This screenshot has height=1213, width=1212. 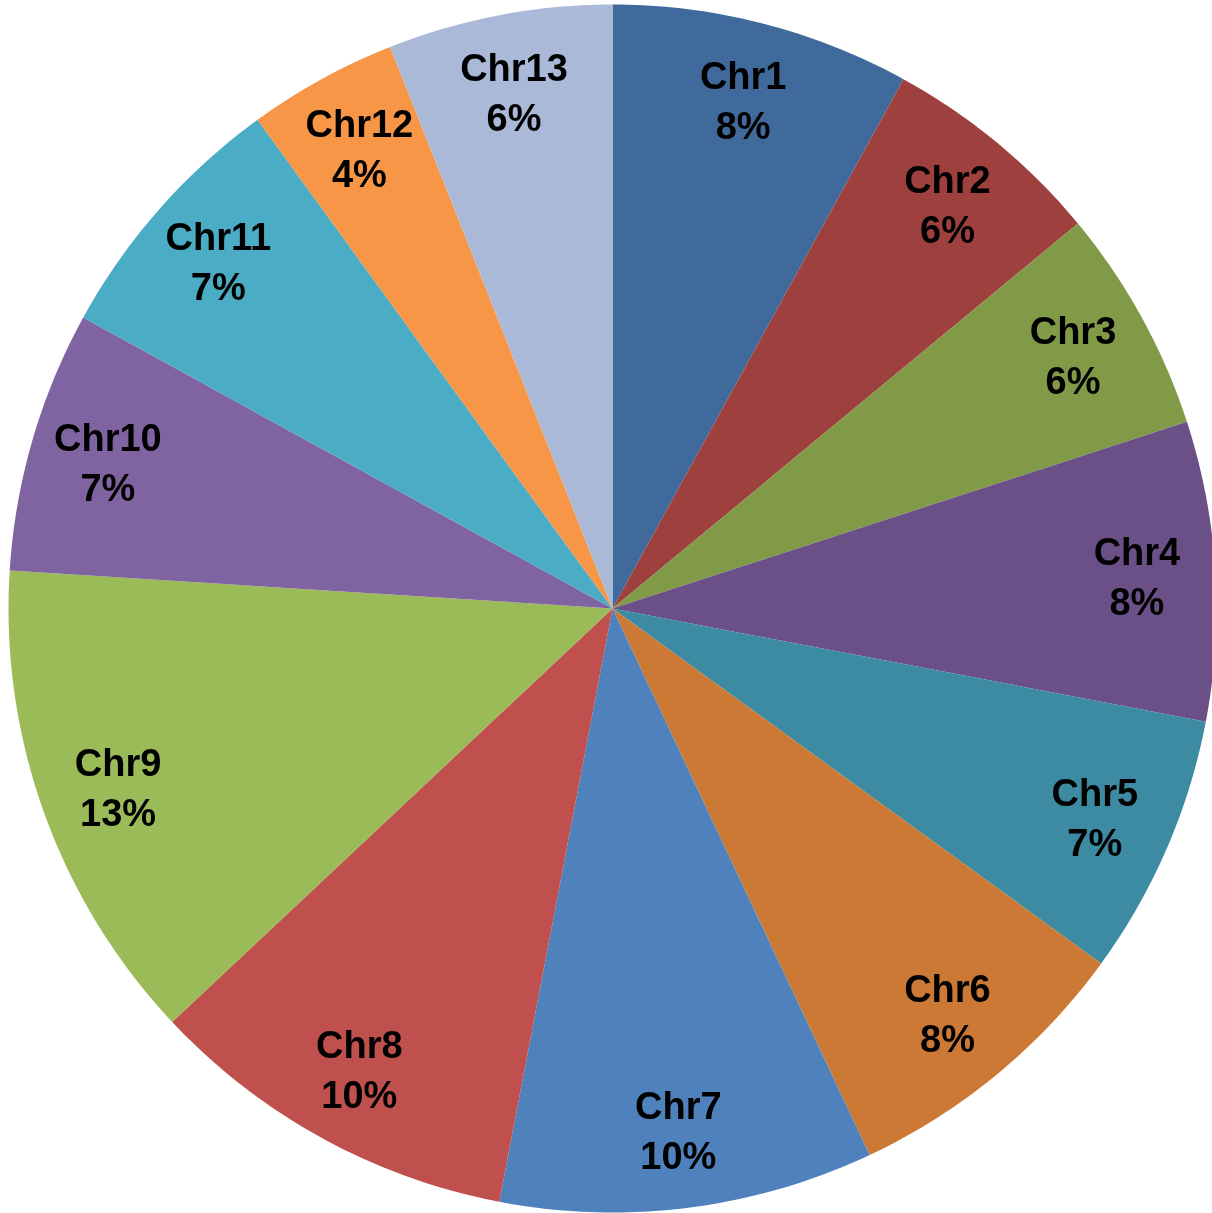 What do you see at coordinates (947, 989) in the screenshot?
I see `slice-label: Chr6` at bounding box center [947, 989].